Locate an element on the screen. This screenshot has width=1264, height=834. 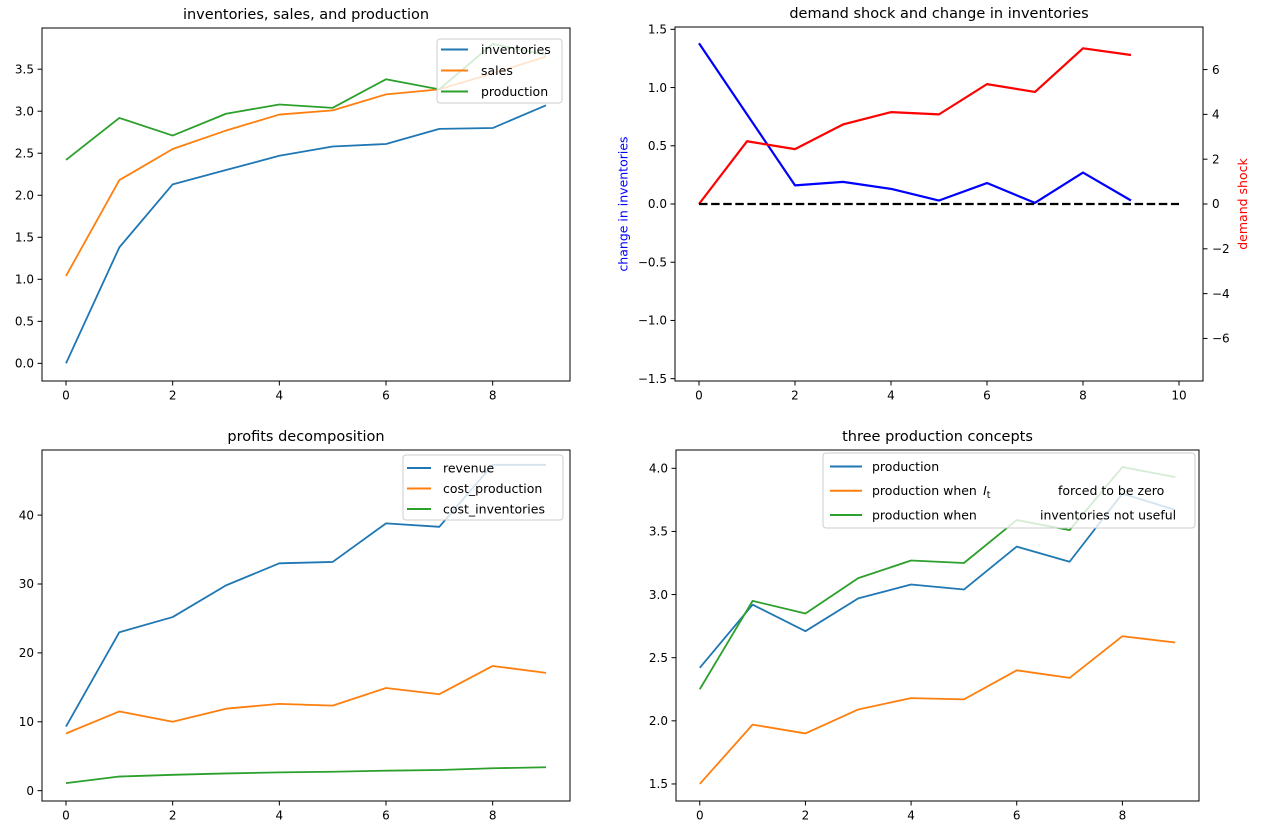
right-y-tick-label: 0 is located at coordinates (1216, 204).